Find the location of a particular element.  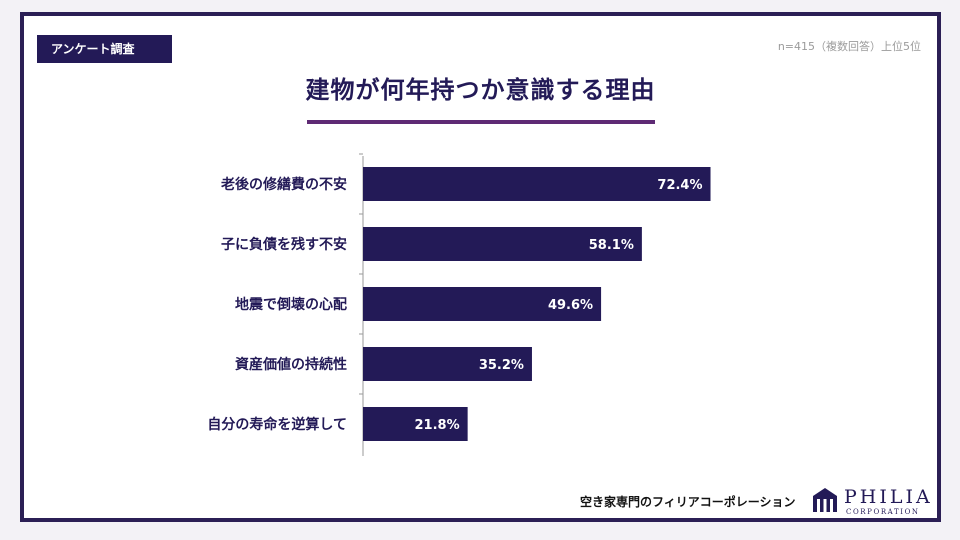

category-label: 資産価値の持続性 is located at coordinates (291, 364).